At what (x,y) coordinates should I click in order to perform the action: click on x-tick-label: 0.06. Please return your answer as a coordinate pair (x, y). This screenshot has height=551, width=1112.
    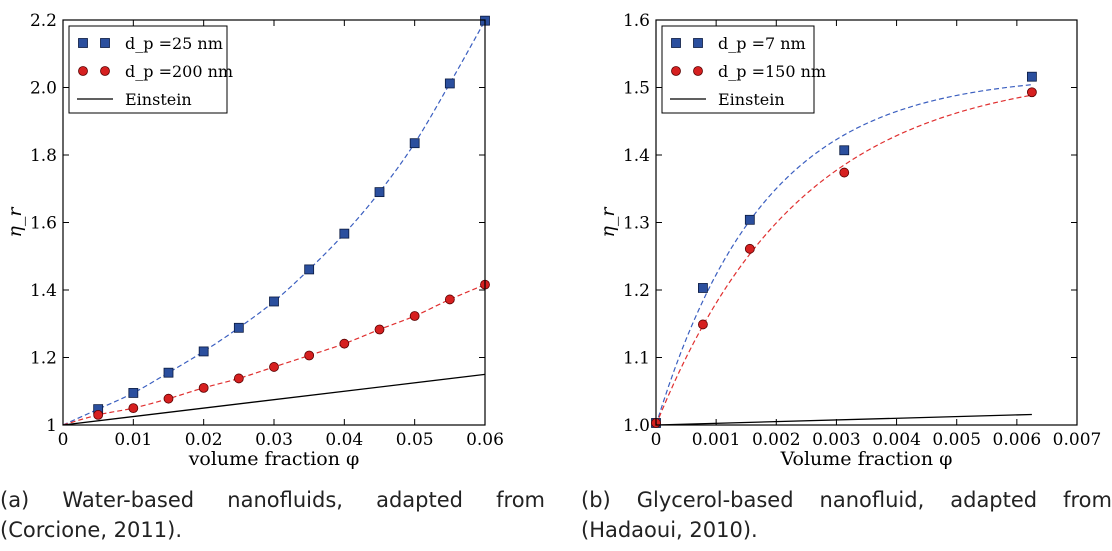
    Looking at the image, I should click on (485, 440).